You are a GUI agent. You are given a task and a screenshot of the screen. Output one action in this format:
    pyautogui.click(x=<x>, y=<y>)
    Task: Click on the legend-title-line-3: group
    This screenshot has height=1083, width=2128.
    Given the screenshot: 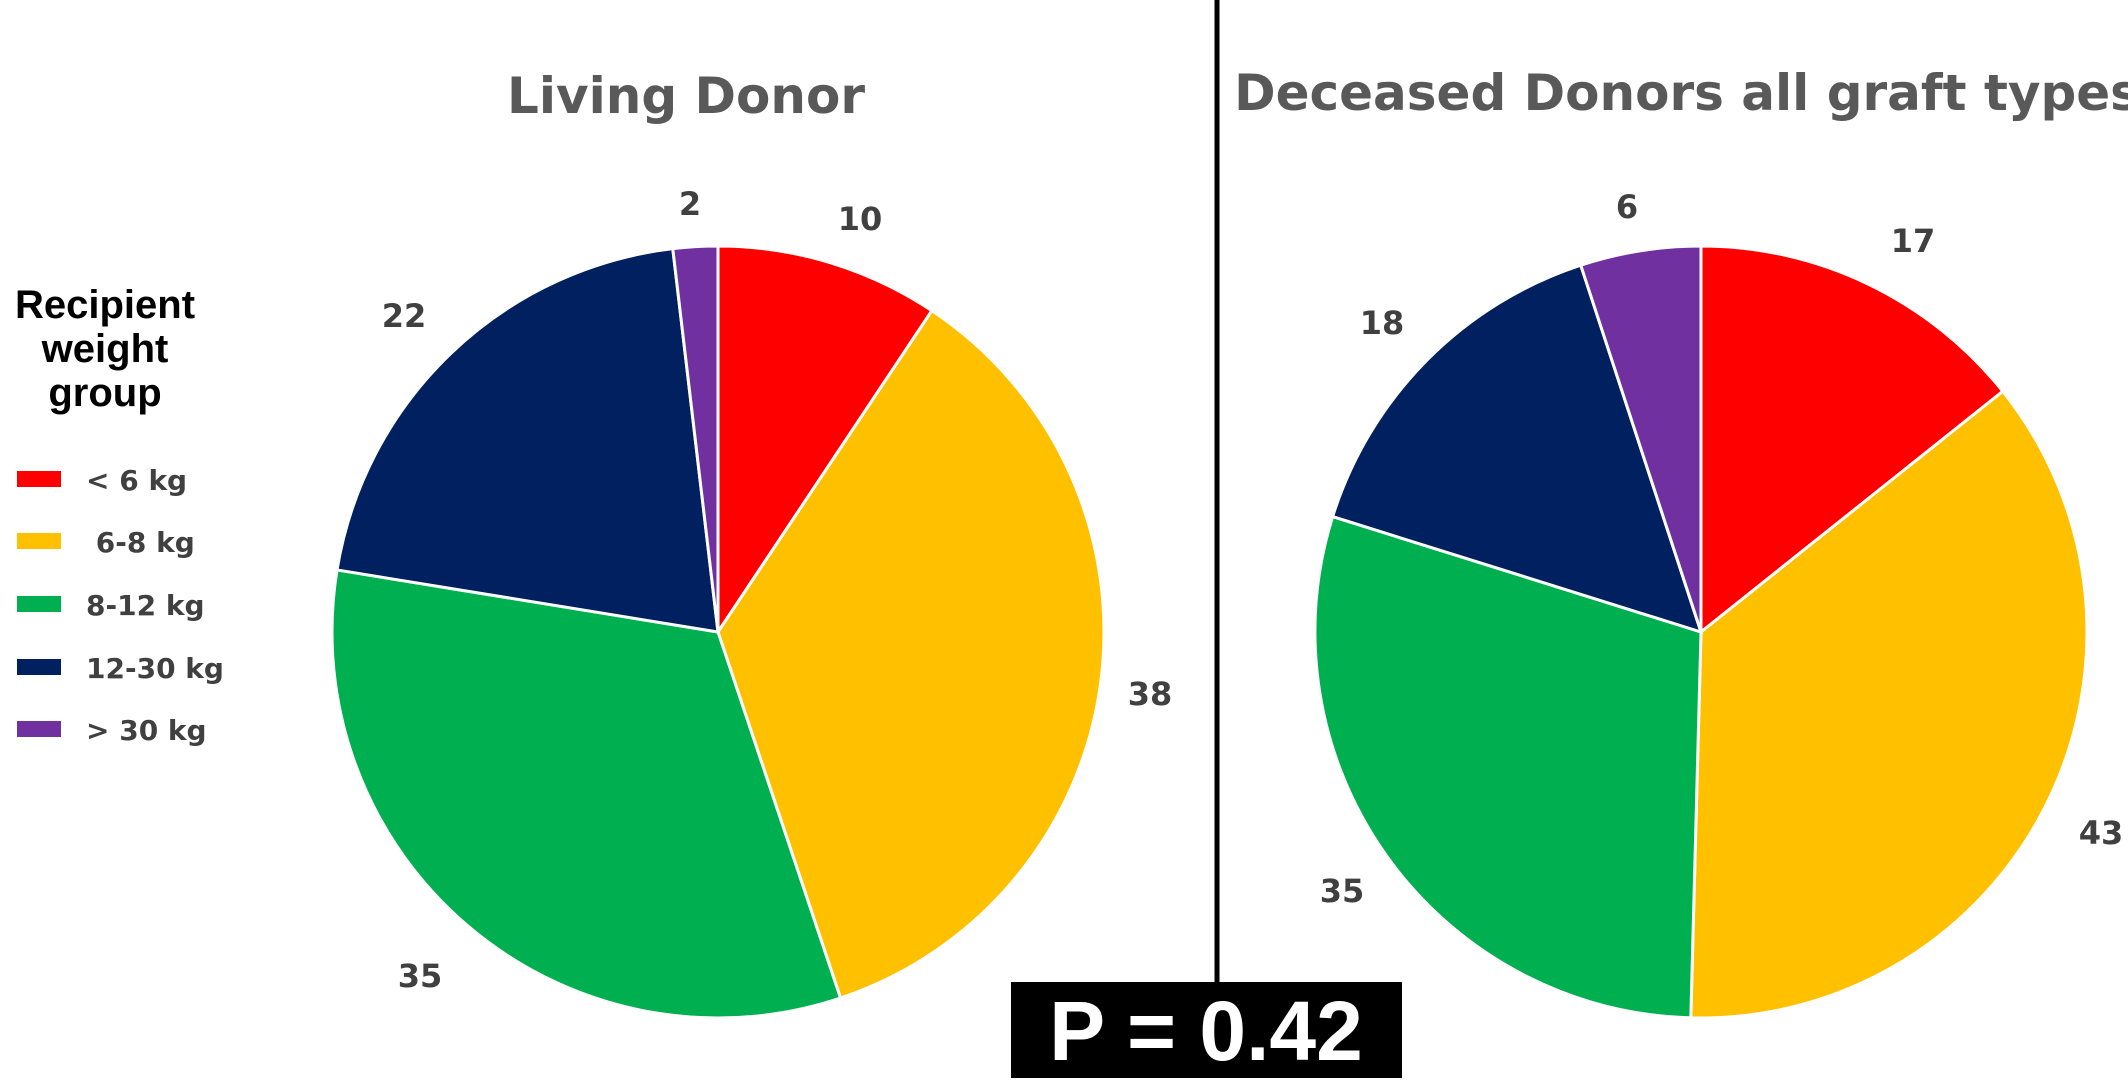 What is the action you would take?
    pyautogui.click(x=104, y=393)
    